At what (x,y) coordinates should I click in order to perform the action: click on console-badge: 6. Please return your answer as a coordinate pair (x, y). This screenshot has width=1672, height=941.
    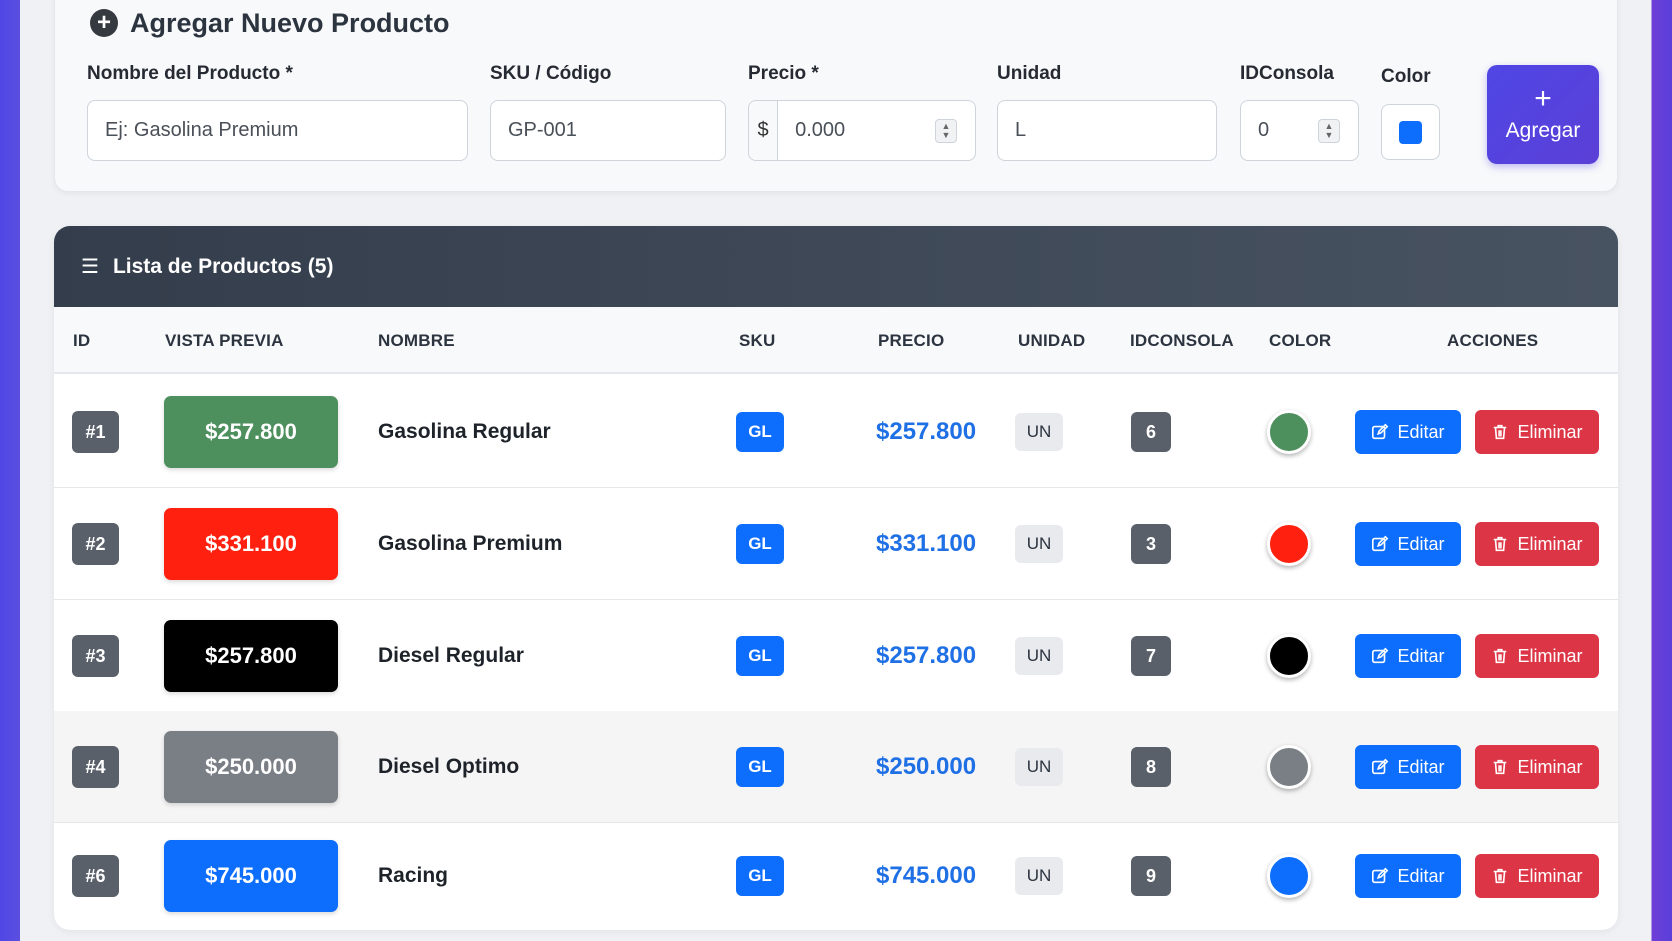
    Looking at the image, I should click on (1151, 432).